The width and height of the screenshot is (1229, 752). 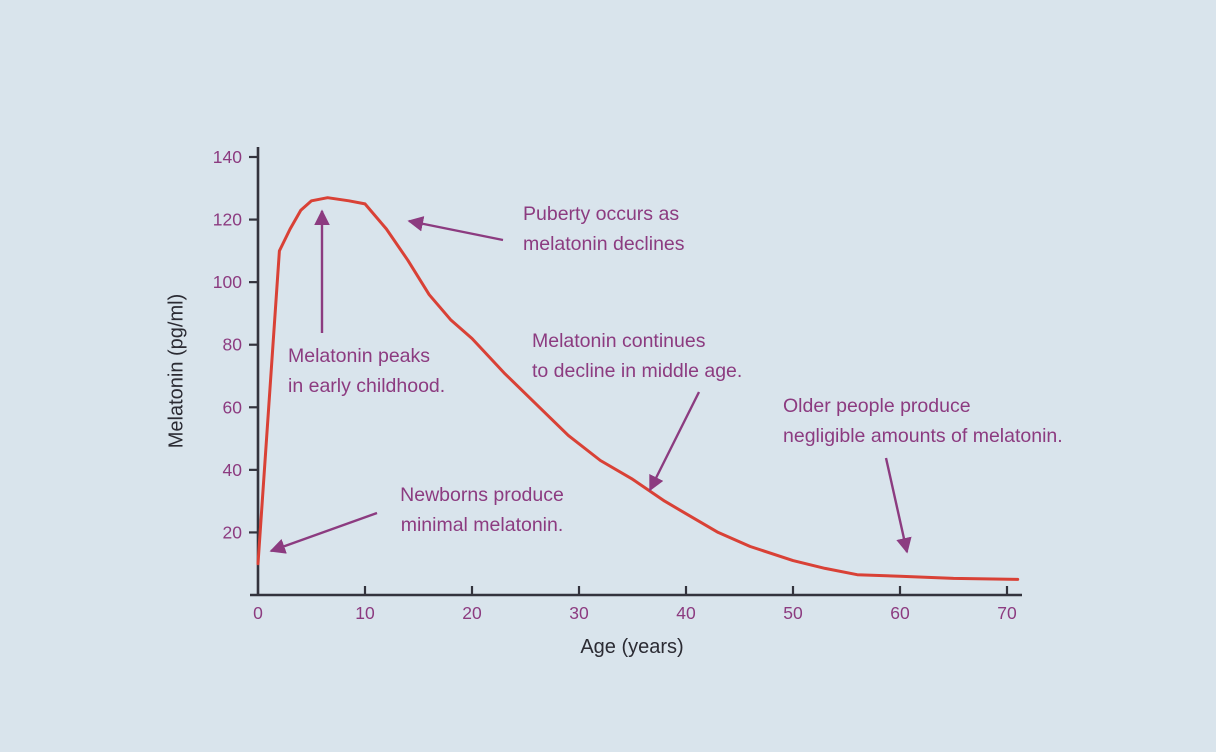 What do you see at coordinates (604, 244) in the screenshot?
I see `annotation-puberty-line2: melatonin declines` at bounding box center [604, 244].